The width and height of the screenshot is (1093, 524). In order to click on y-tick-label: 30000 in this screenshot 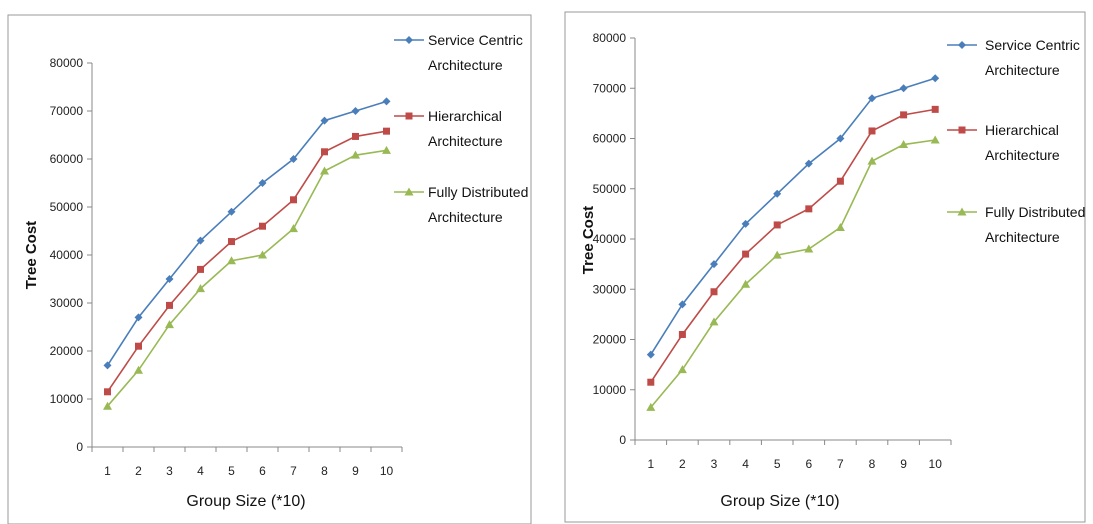, I will do `click(610, 289)`.